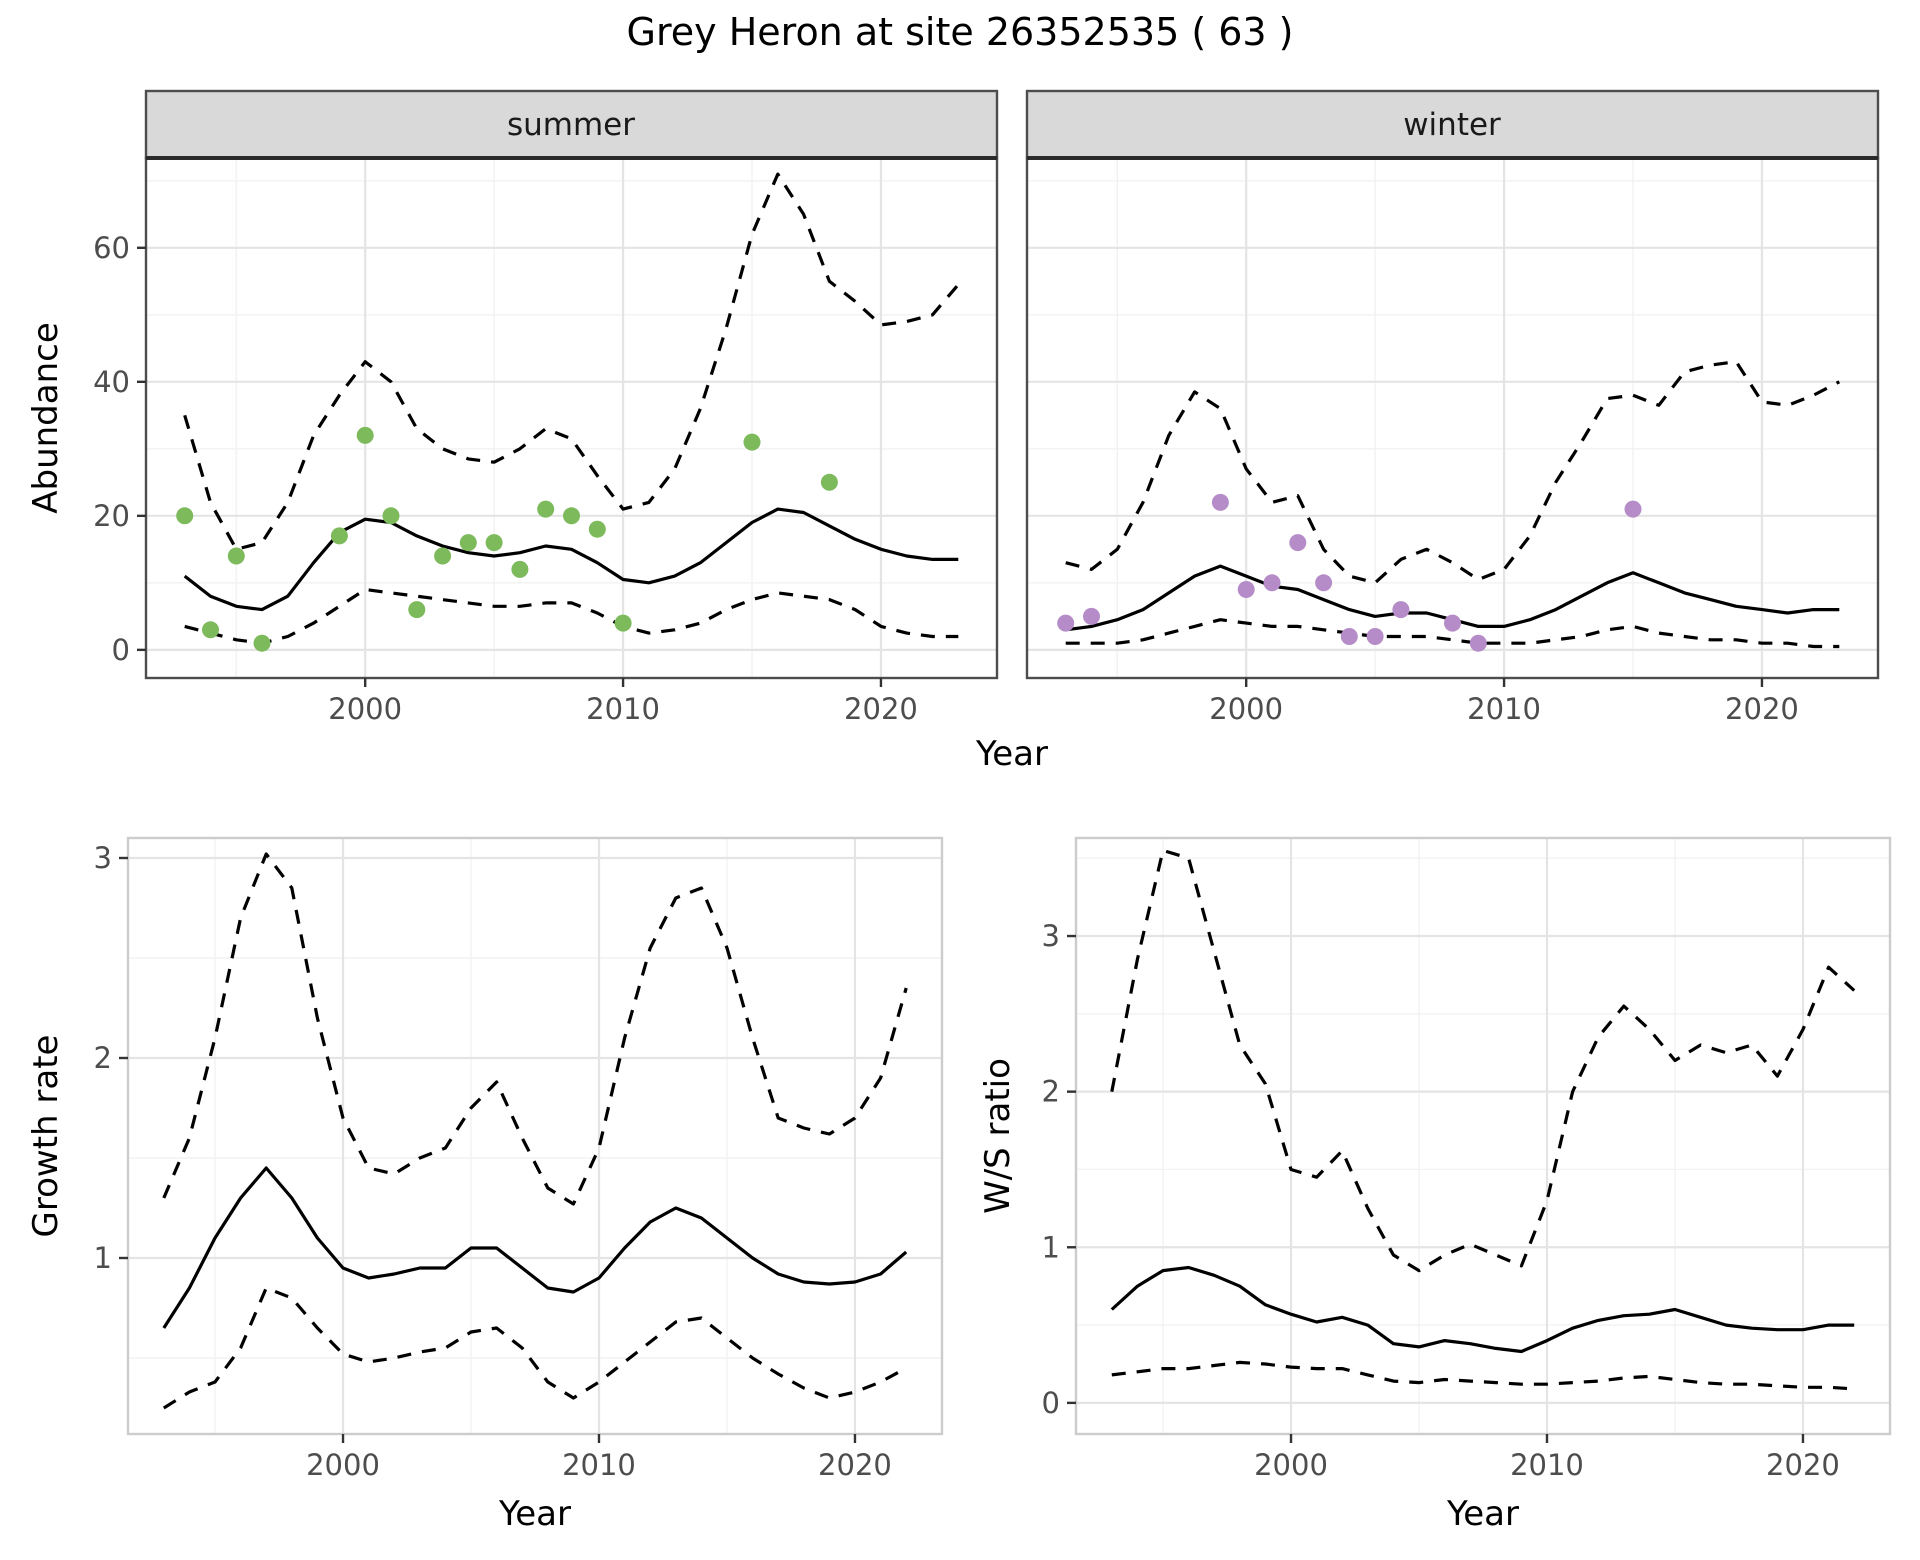 This screenshot has height=1560, width=1920. I want to click on facet-label-summer: summer, so click(571, 125).